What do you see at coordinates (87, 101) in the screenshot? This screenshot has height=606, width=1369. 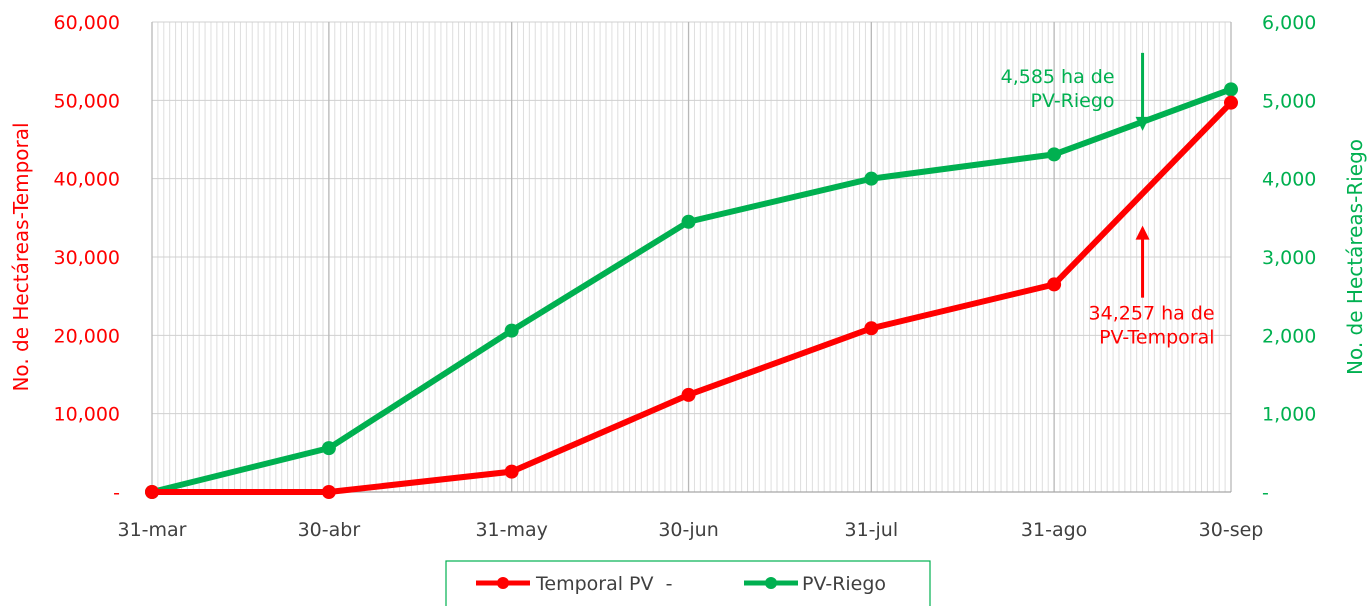 I see `left-tick-label: 50,000` at bounding box center [87, 101].